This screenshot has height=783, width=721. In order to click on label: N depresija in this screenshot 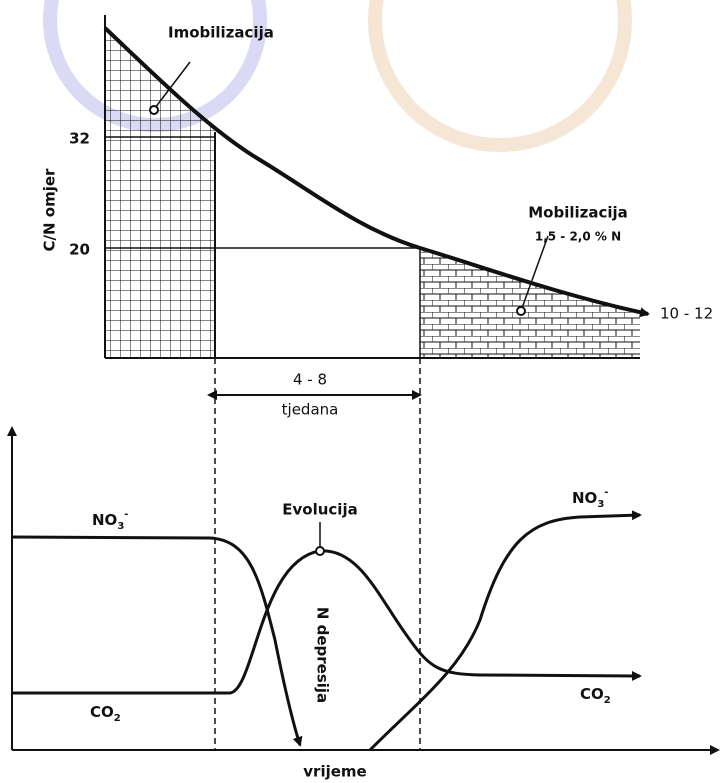, I will do `click(323, 655)`.